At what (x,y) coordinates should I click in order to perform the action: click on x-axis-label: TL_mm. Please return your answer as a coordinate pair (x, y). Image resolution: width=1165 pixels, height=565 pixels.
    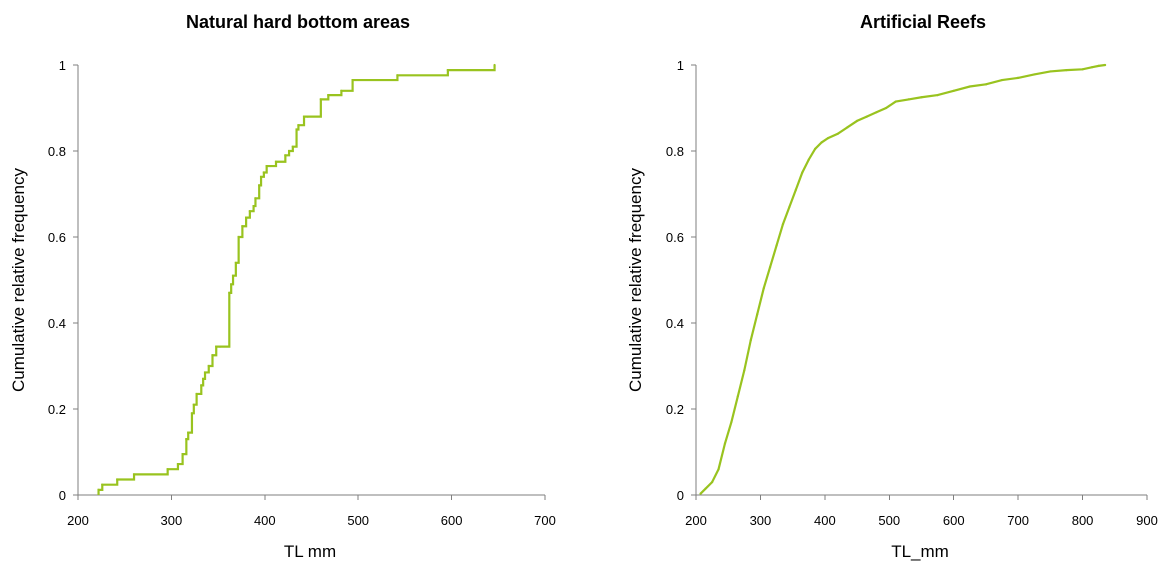
    Looking at the image, I should click on (920, 551).